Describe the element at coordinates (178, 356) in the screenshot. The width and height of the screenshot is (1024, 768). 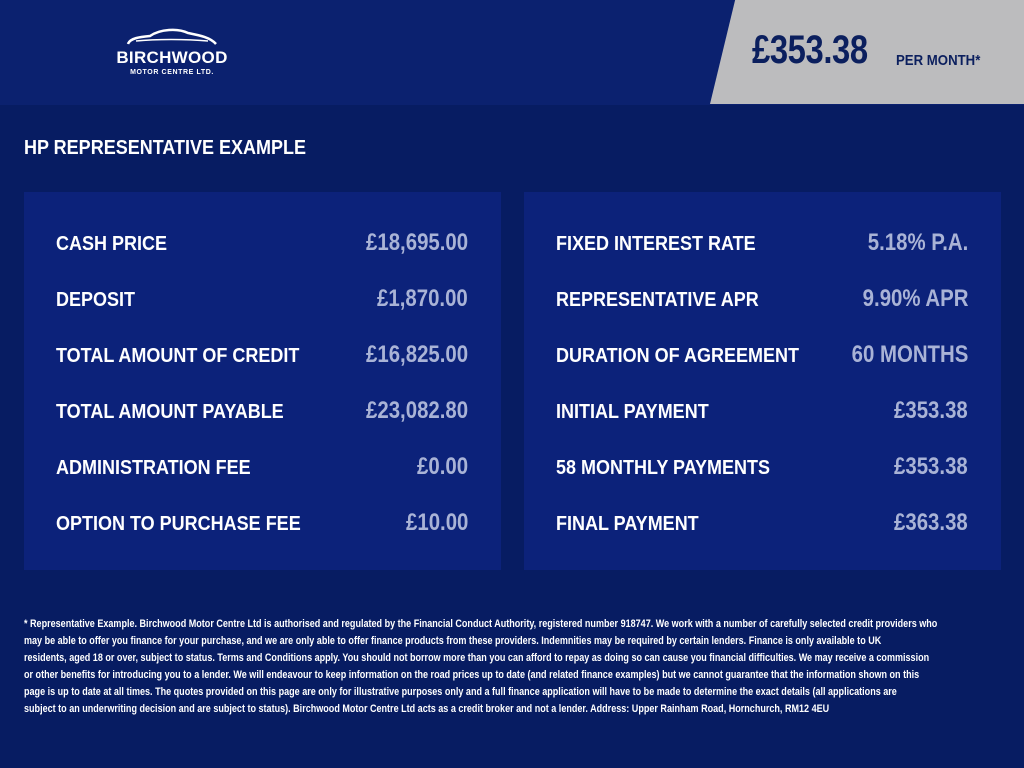
I see `row-label: TOTAL AMOUNT OF CREDIT` at that location.